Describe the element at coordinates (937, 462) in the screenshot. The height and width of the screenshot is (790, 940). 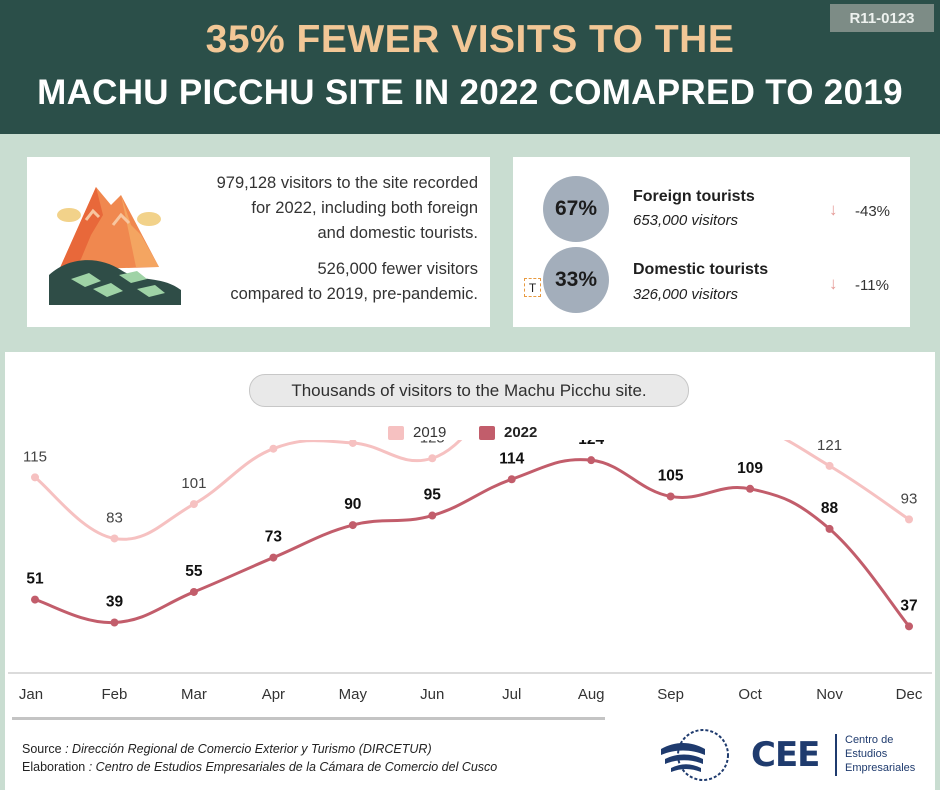
I see `frame-right` at that location.